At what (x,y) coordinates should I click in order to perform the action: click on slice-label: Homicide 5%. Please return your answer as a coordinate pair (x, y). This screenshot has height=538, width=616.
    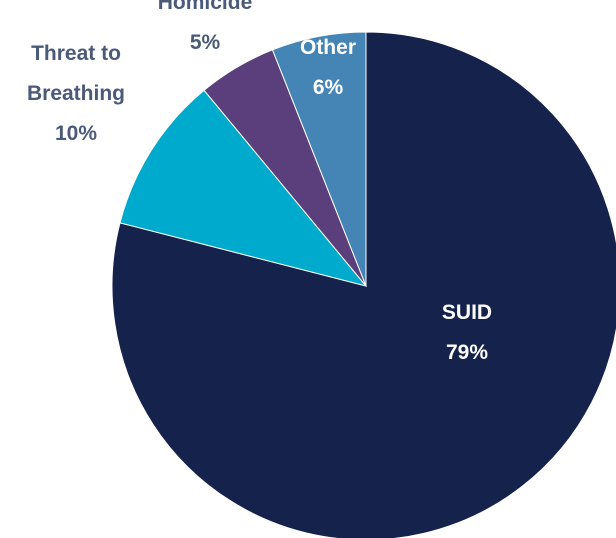
    Looking at the image, I should click on (205, 27).